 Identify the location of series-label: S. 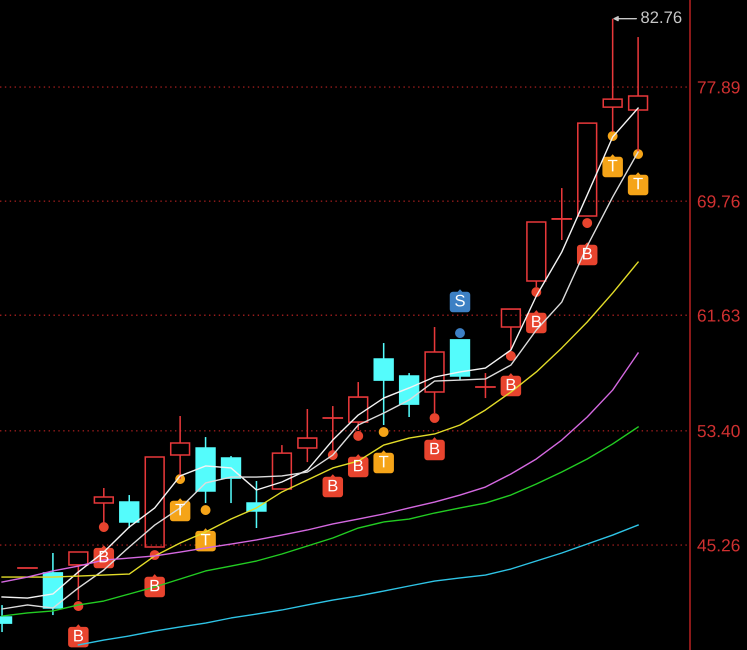
(460, 300).